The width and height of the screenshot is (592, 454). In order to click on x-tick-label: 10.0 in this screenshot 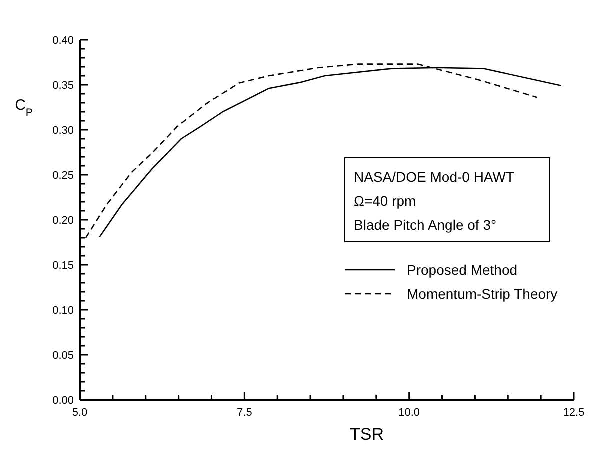, I will do `click(409, 413)`.